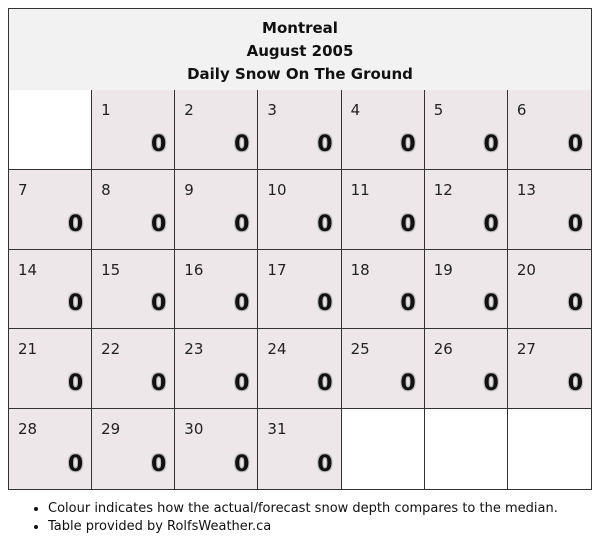 The width and height of the screenshot is (600, 553). Describe the element at coordinates (300, 74) in the screenshot. I see `table-title: Daily Snow On The Ground` at that location.